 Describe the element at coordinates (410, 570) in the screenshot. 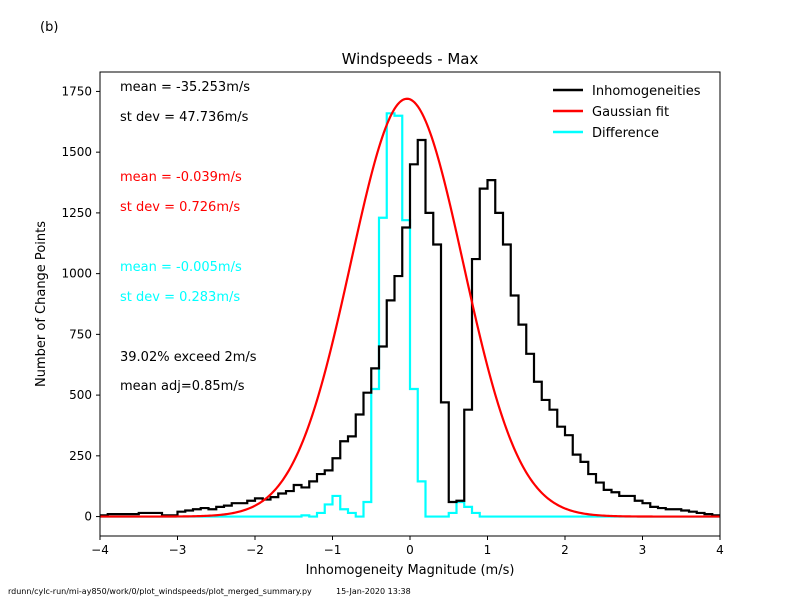

I see `x-axis-label: Inhomogeneity Magnitude (m/s)` at that location.